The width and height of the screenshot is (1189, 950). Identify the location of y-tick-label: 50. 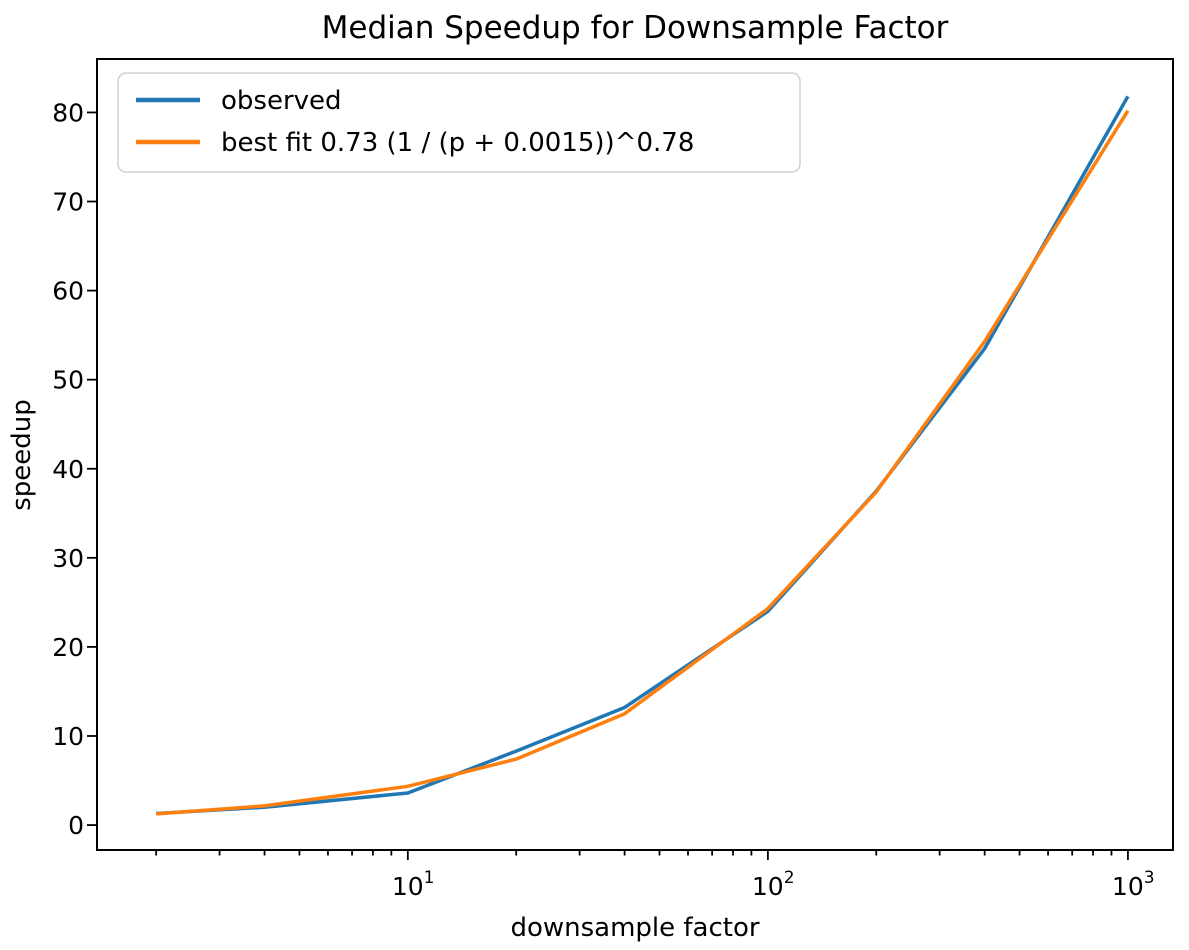
(68, 380).